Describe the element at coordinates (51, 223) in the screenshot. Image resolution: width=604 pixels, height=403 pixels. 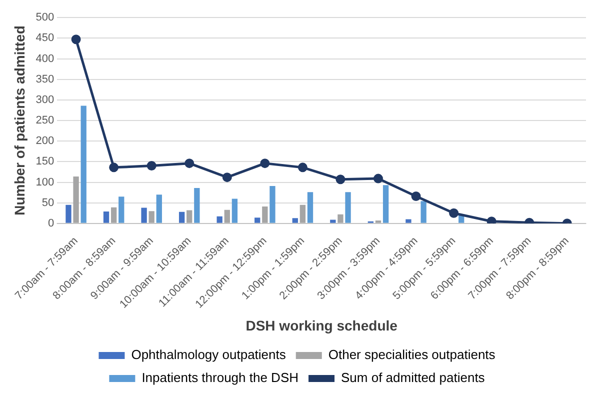
I see `y-tick-label: 0` at that location.